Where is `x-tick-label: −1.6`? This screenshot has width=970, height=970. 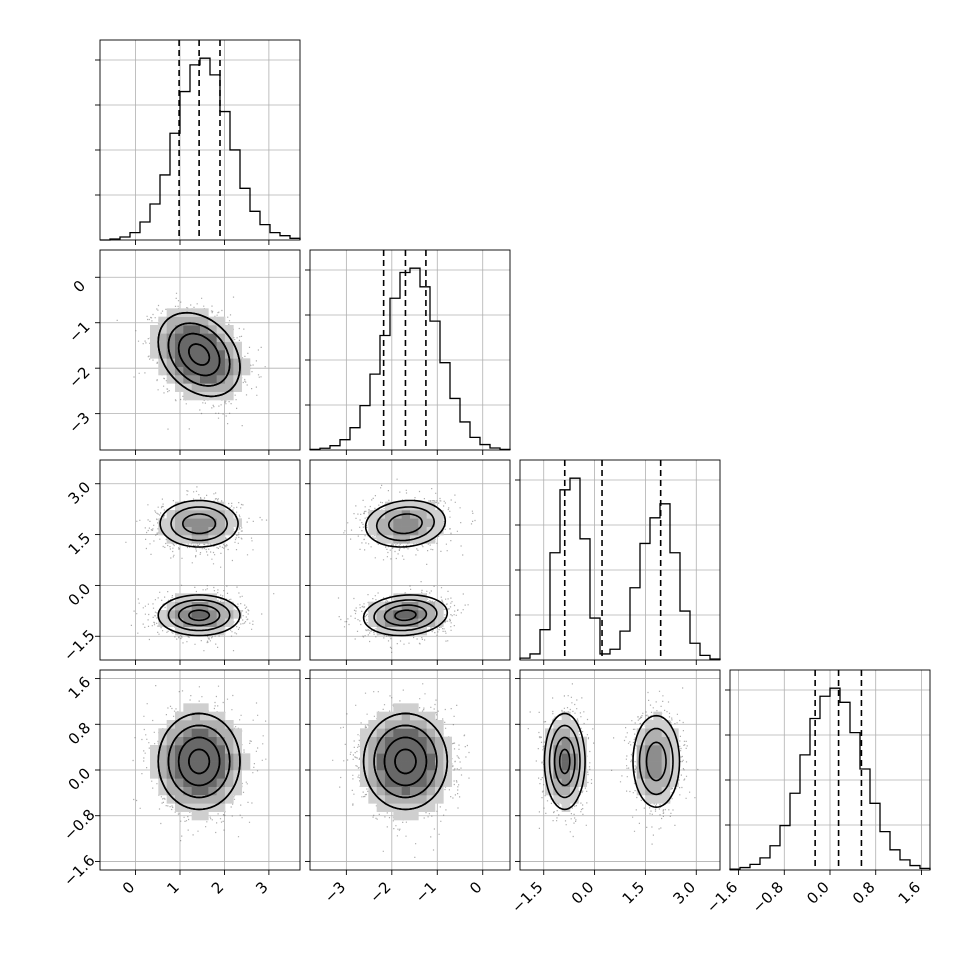
x-tick-label: −1.6 is located at coordinates (722, 897).